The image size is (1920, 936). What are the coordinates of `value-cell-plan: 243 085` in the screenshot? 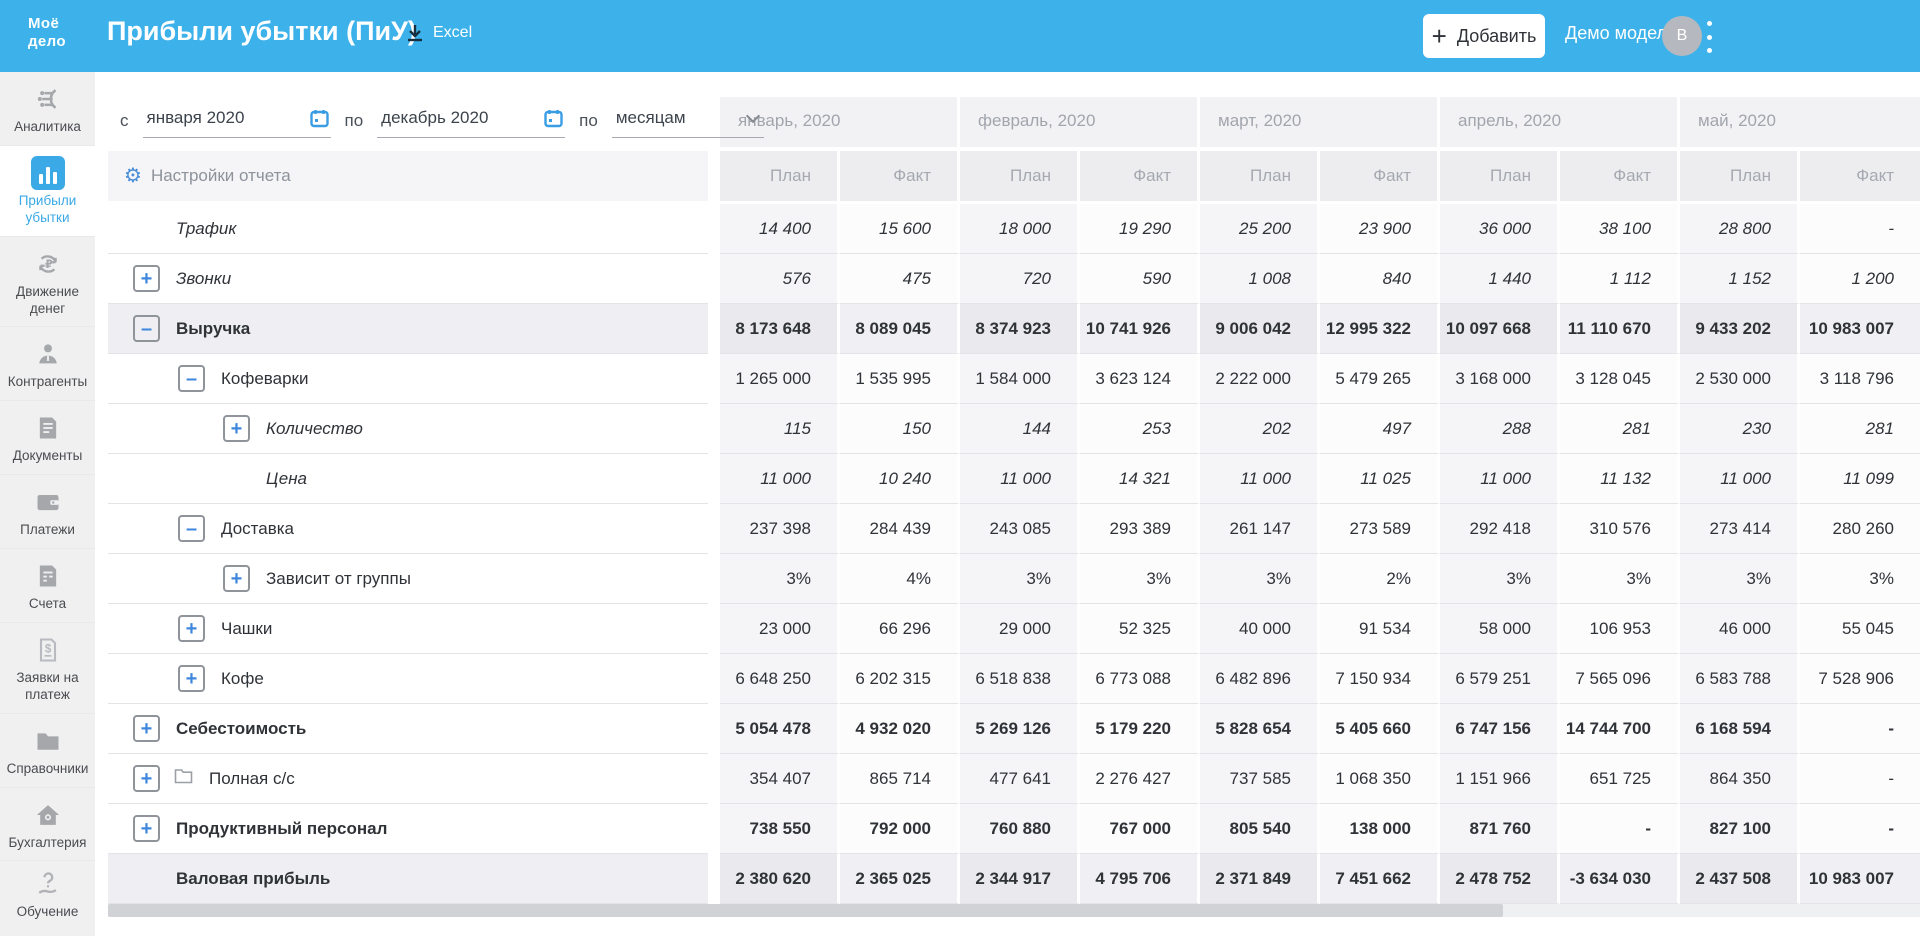 It's located at (1020, 529).